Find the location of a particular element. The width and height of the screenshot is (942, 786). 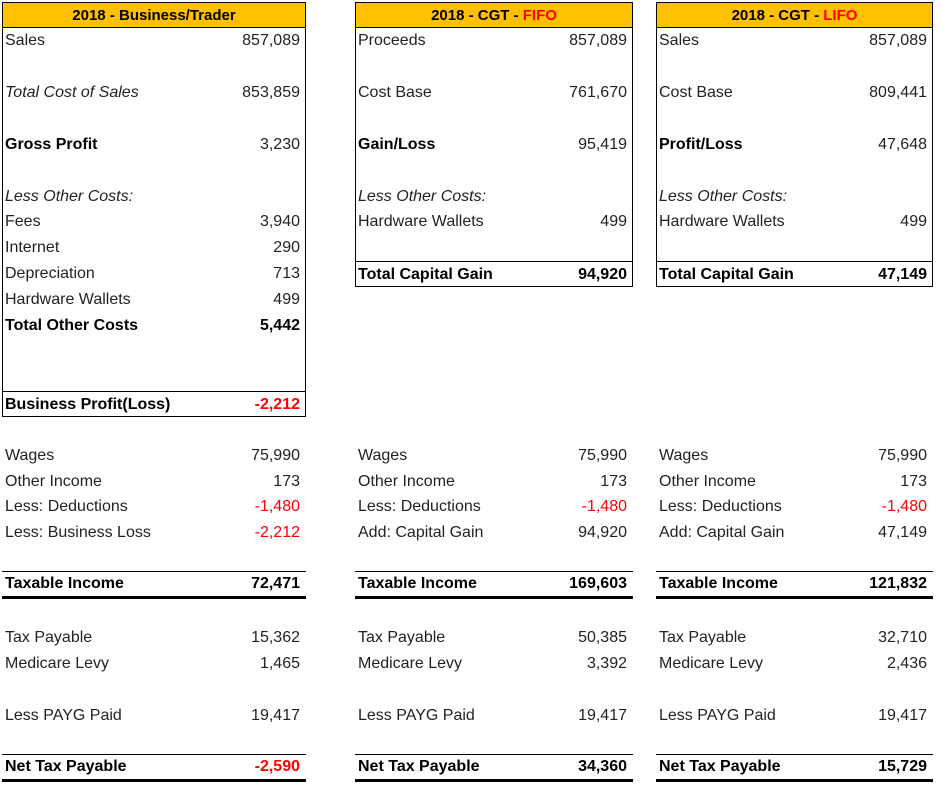

sheet-row: Proceeds 857,089 is located at coordinates (494, 41).